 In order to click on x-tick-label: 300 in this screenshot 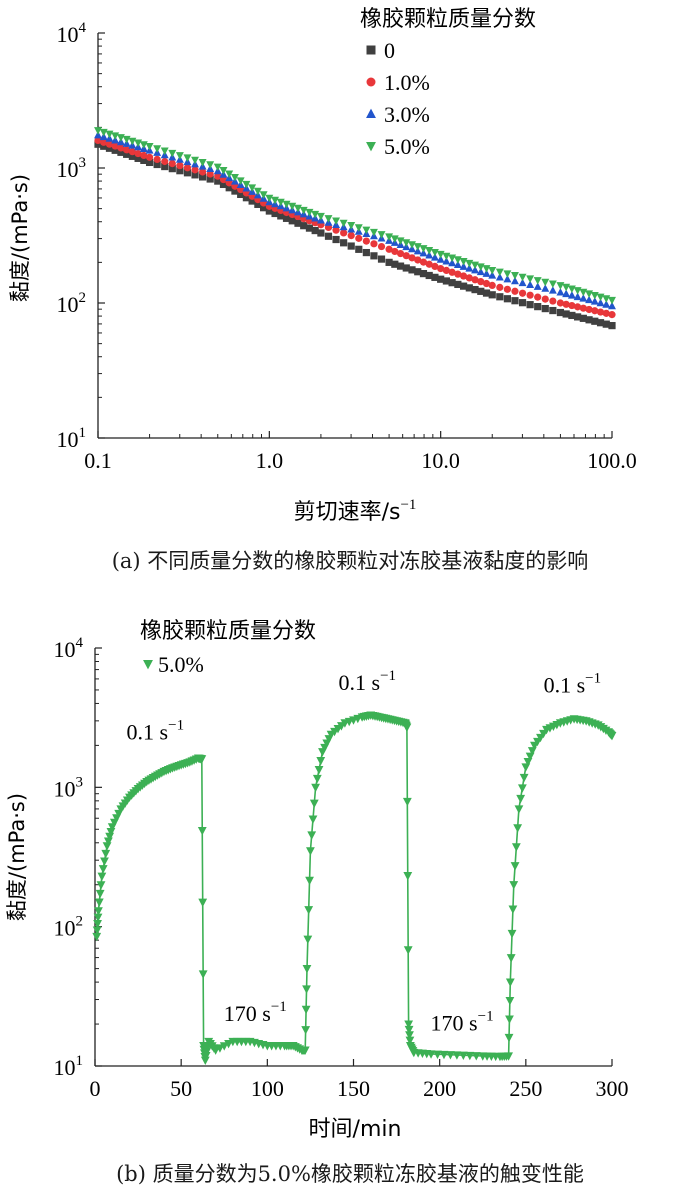, I will do `click(612, 1088)`.